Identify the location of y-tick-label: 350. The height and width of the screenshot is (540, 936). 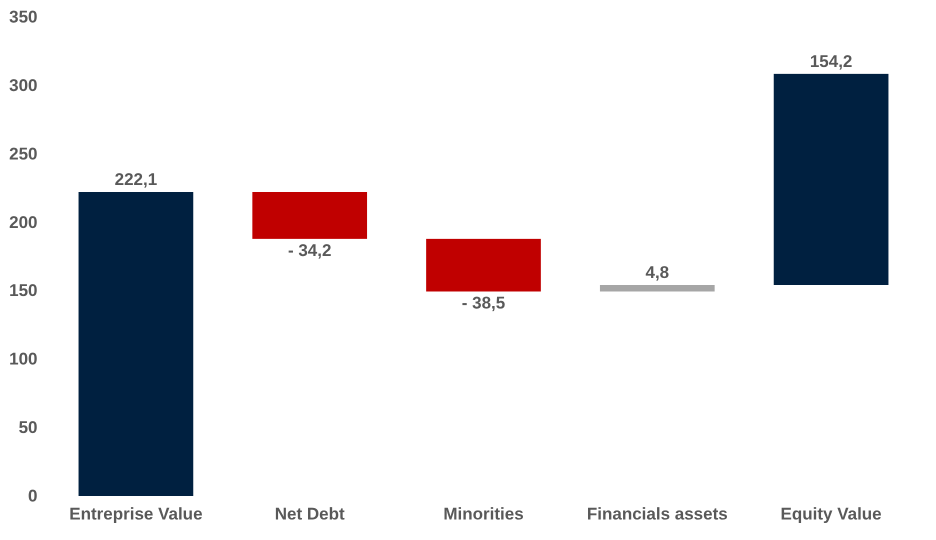
(23, 17).